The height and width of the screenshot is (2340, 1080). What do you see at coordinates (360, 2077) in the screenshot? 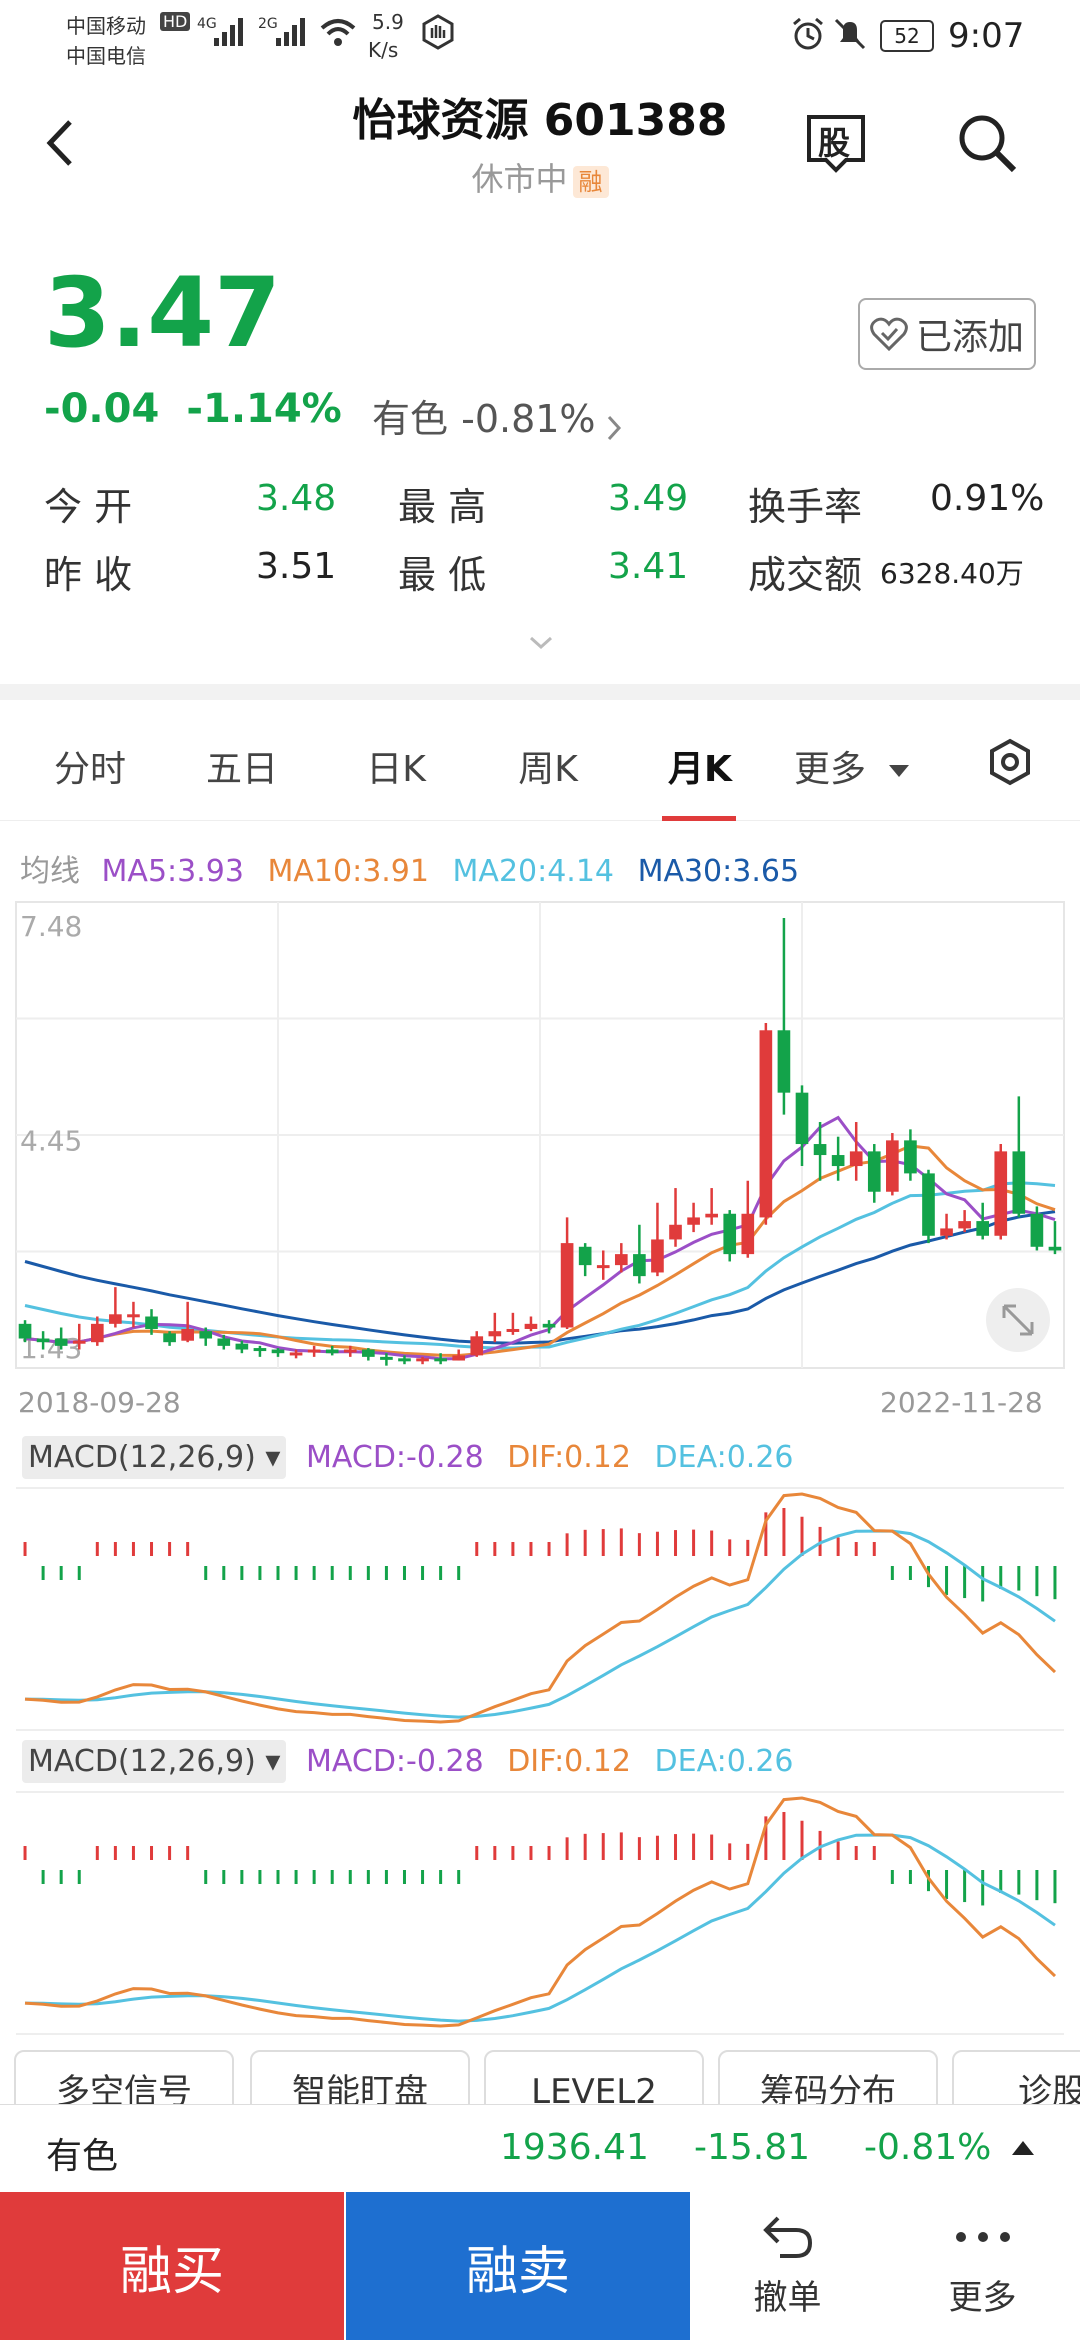
I see `smart-watch-button: 智能盯盘` at bounding box center [360, 2077].